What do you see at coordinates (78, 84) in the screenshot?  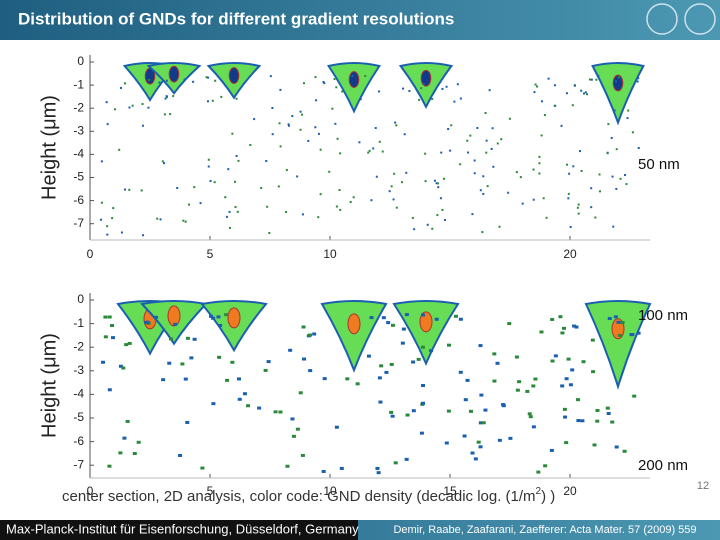 I see `y-tick-label: -1` at bounding box center [78, 84].